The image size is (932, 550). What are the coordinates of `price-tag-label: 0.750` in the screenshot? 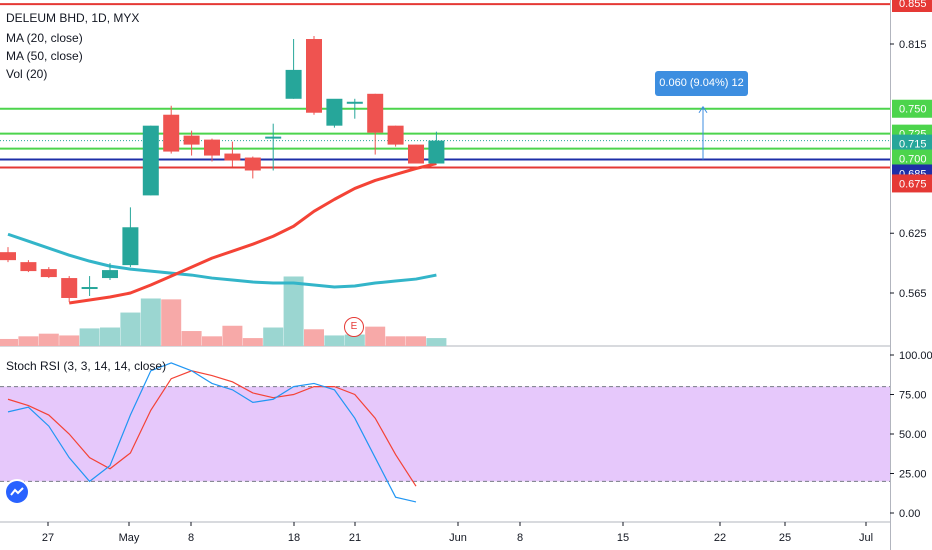 It's located at (913, 110).